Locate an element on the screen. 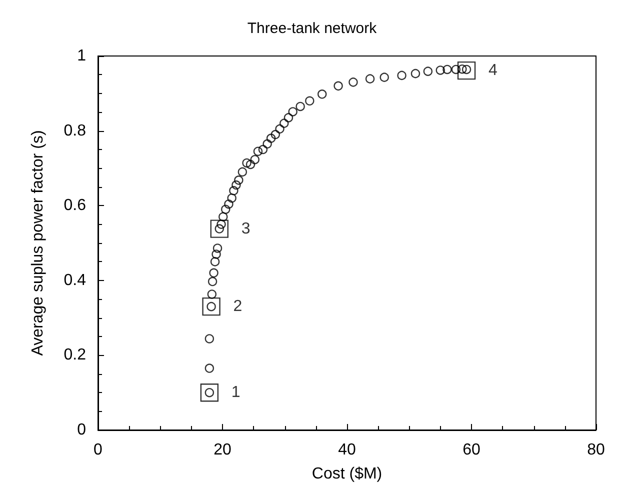  y-axis-title: Average suplus power factor (s) is located at coordinates (38, 243).